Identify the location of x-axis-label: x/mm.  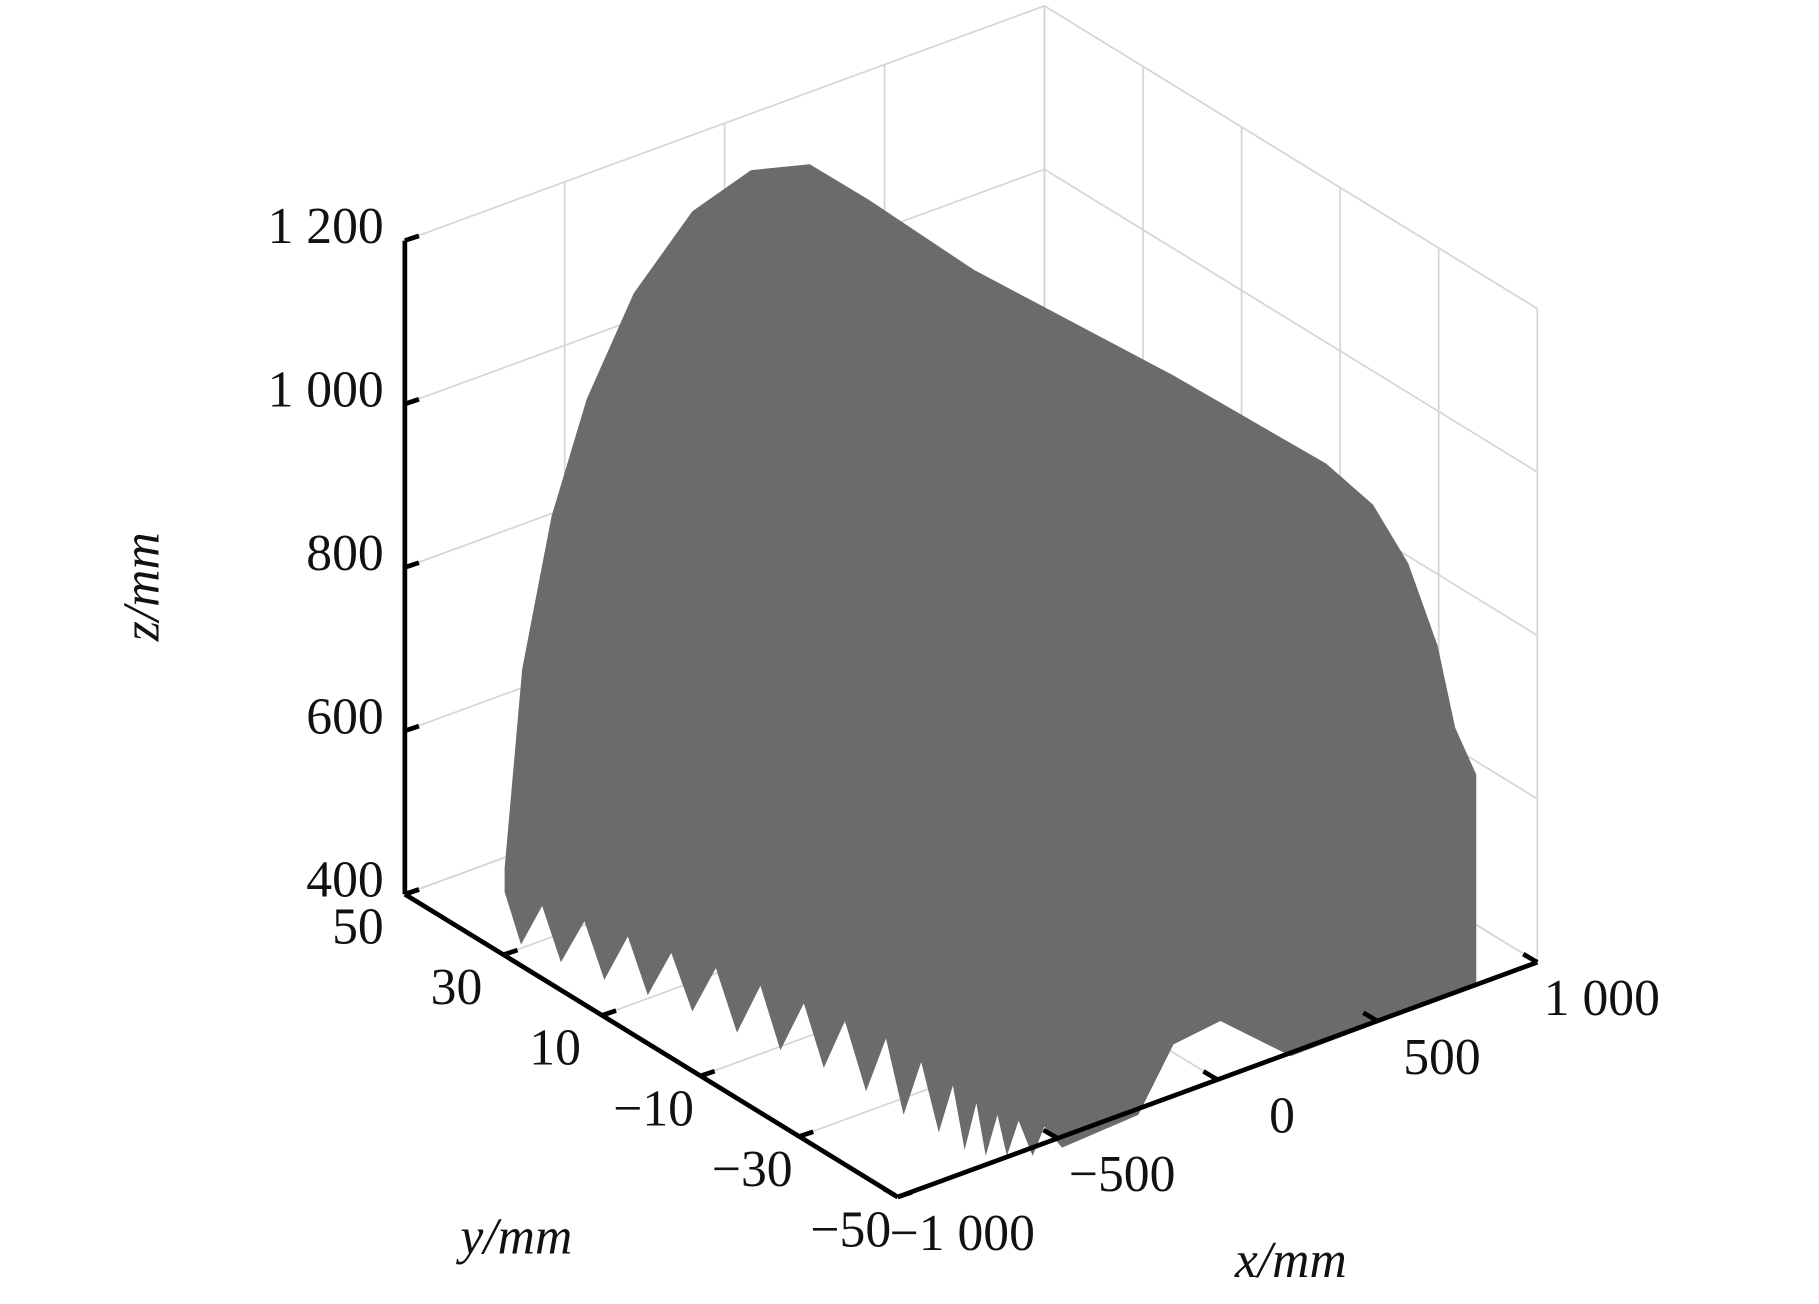
(1290, 1260).